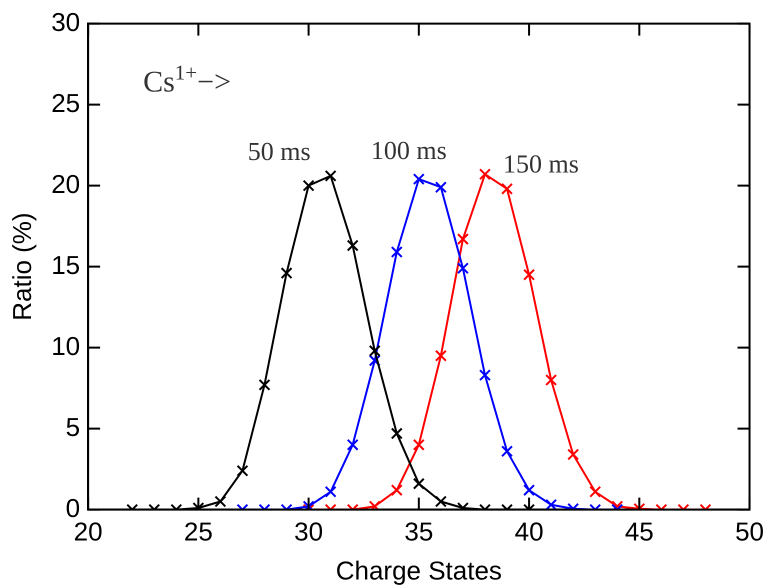  I want to click on y-tick-label: 30, so click(65, 21).